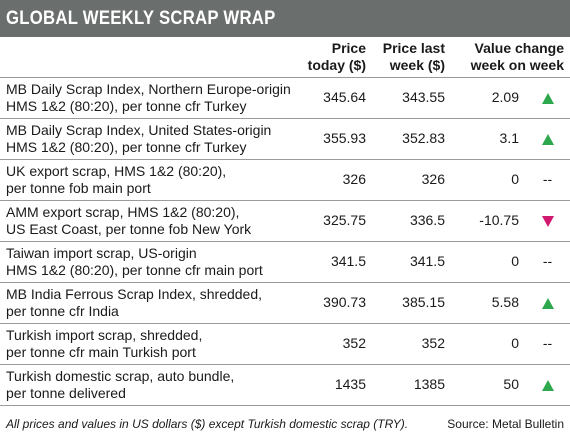  What do you see at coordinates (411, 261) in the screenshot?
I see `price-last-week-cell: 341.5` at bounding box center [411, 261].